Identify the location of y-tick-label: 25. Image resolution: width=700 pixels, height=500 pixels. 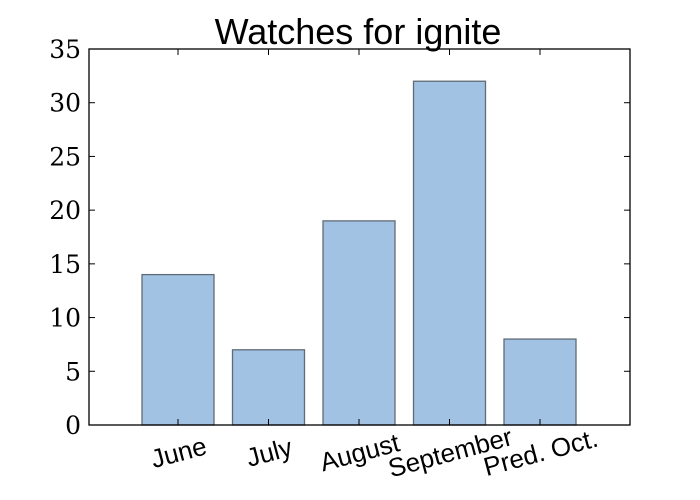
(65, 156).